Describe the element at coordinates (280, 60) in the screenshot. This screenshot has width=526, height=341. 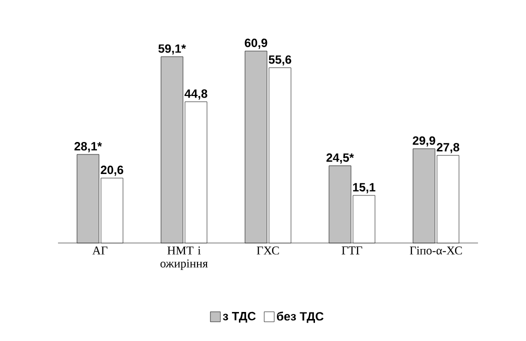
I see `data-label: 55,6` at that location.